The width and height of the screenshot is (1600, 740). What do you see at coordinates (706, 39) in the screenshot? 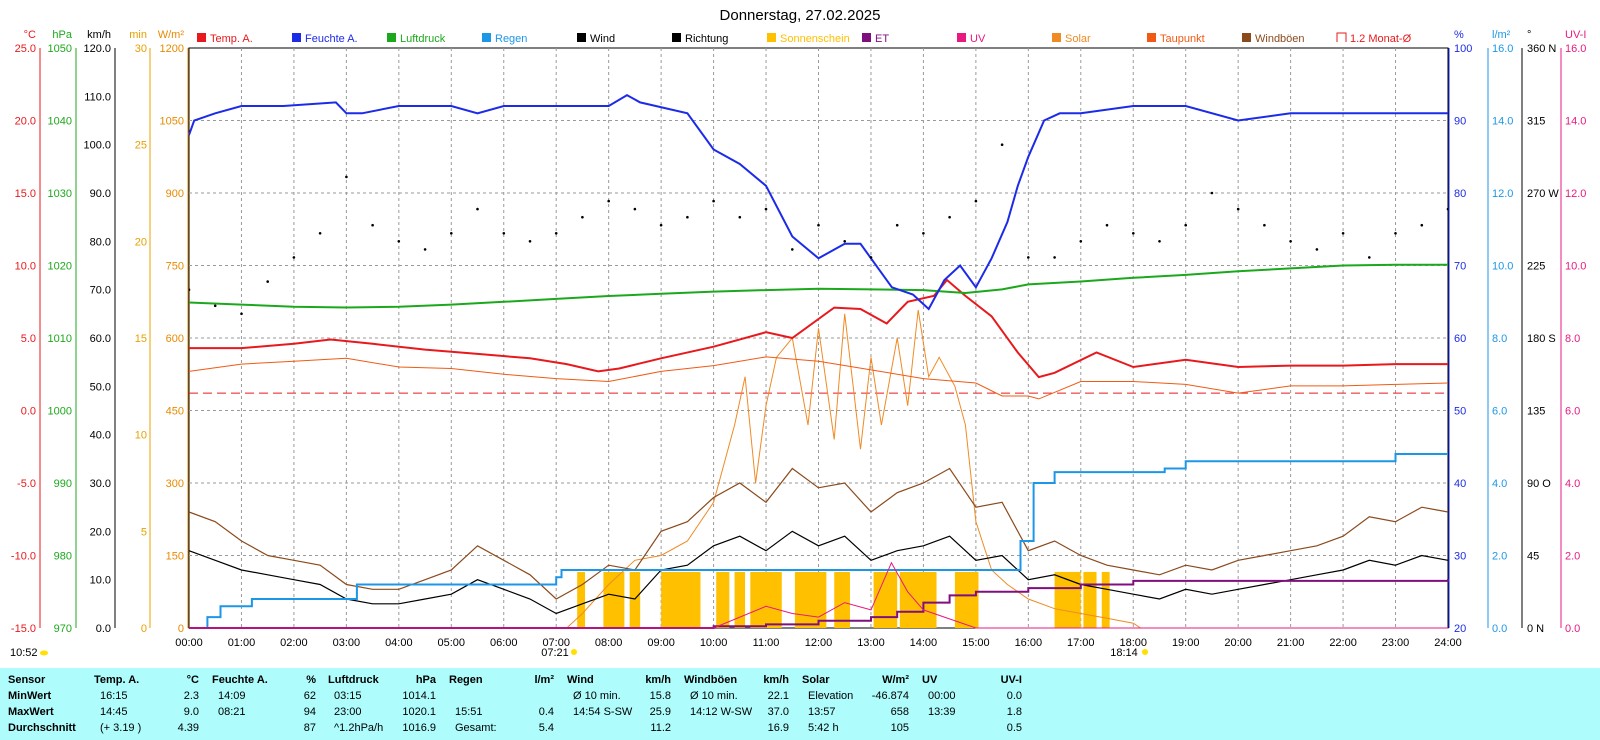
I see `legend-label: Richtung` at bounding box center [706, 39].